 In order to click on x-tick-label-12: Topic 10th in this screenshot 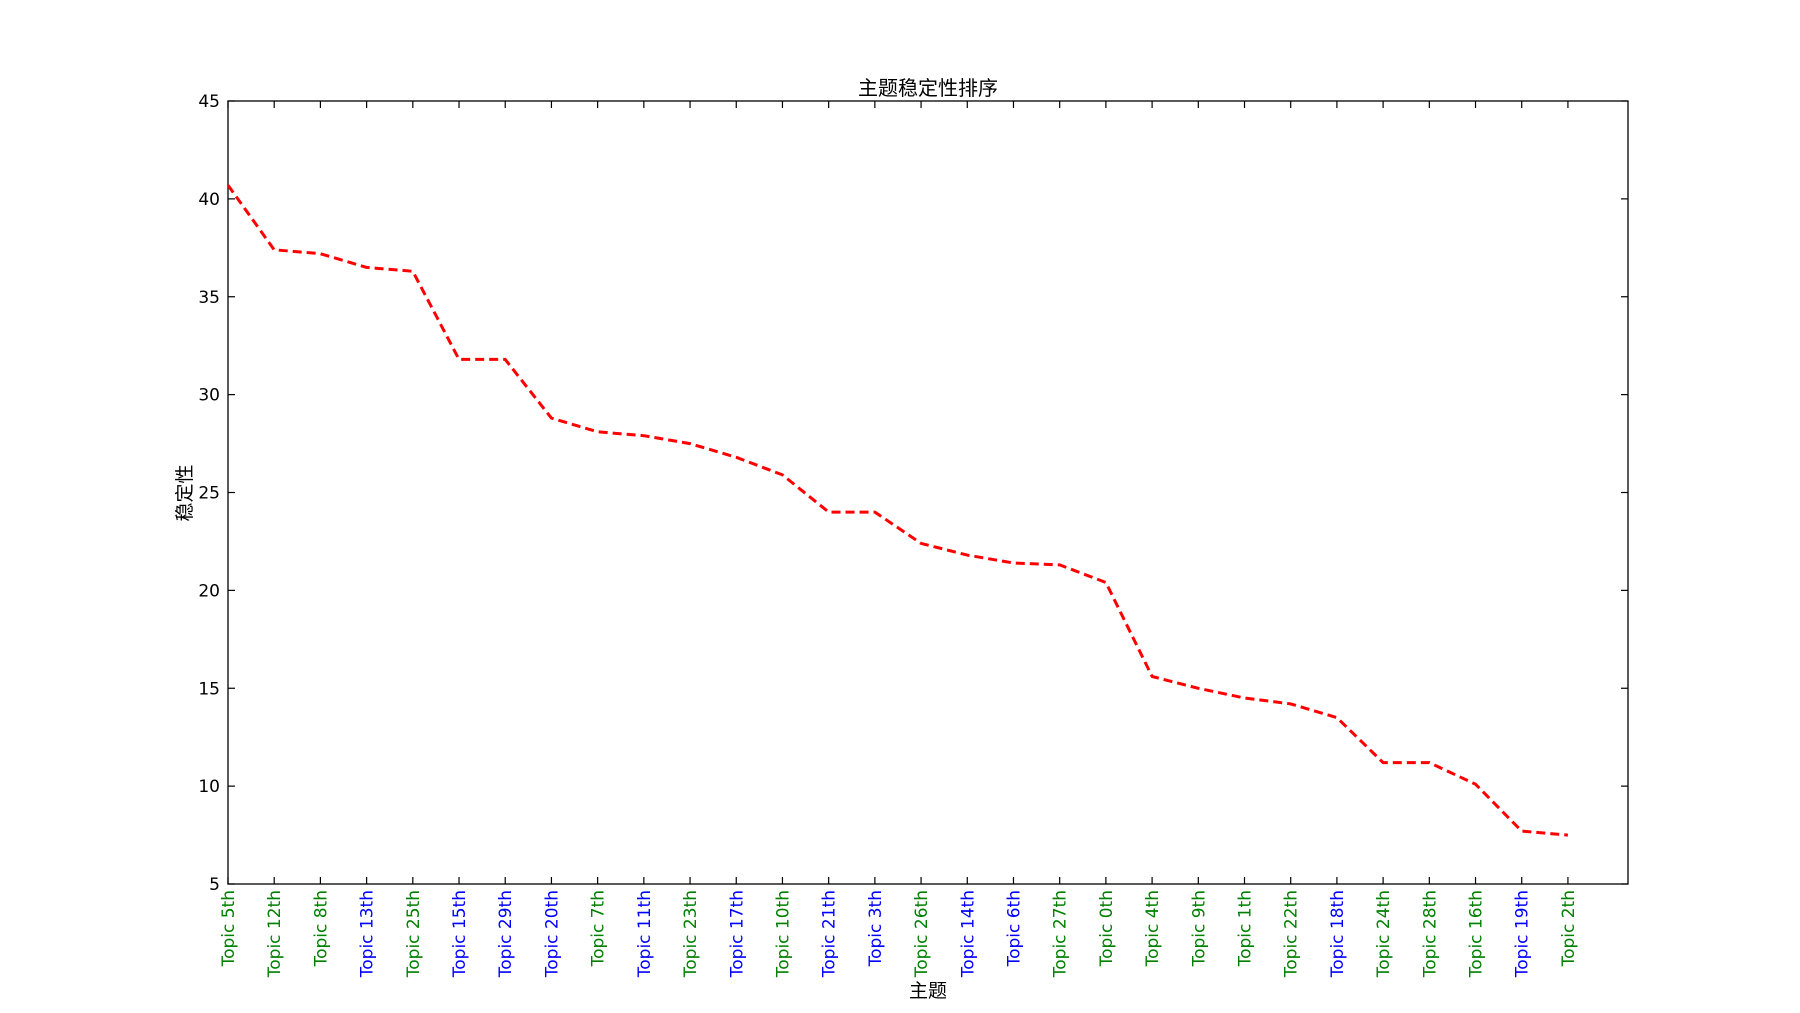, I will do `click(783, 934)`.